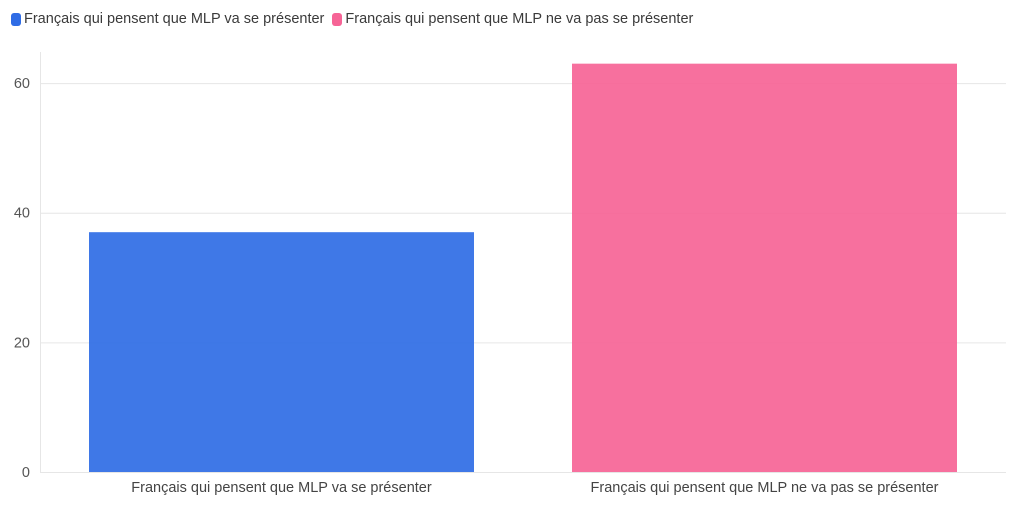 The image size is (1020, 507). What do you see at coordinates (337, 19) in the screenshot?
I see `legend-swatch-ne-va-pas` at bounding box center [337, 19].